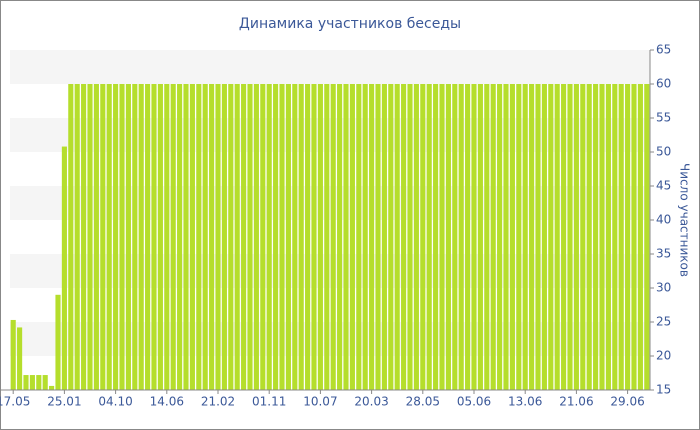  What do you see at coordinates (663, 254) in the screenshot?
I see `y-tick-label: 35` at bounding box center [663, 254].